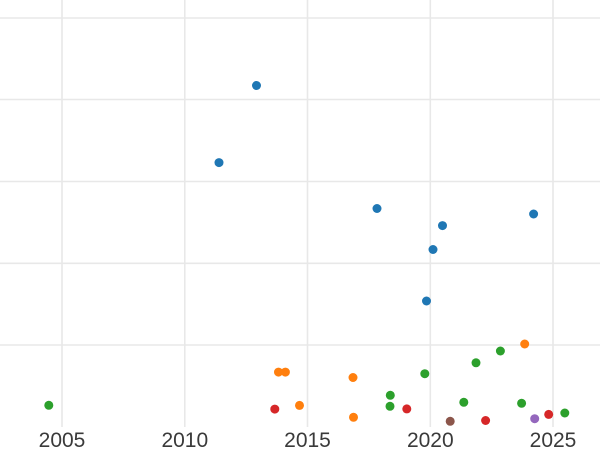  I want to click on svg-text: 2015, so click(307, 439).